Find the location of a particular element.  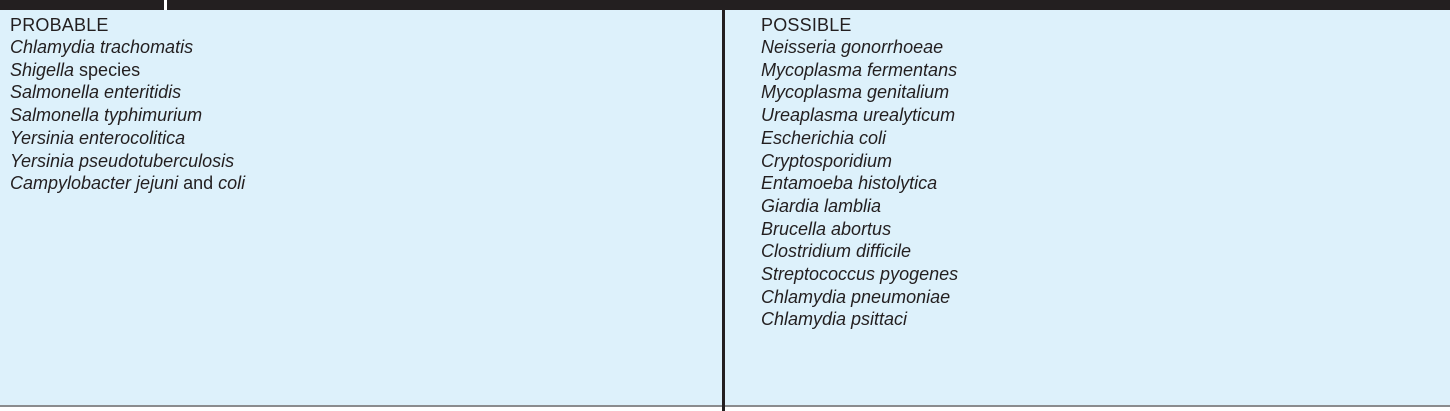

organism-list-item: Escherichia coli is located at coordinates (859, 138).